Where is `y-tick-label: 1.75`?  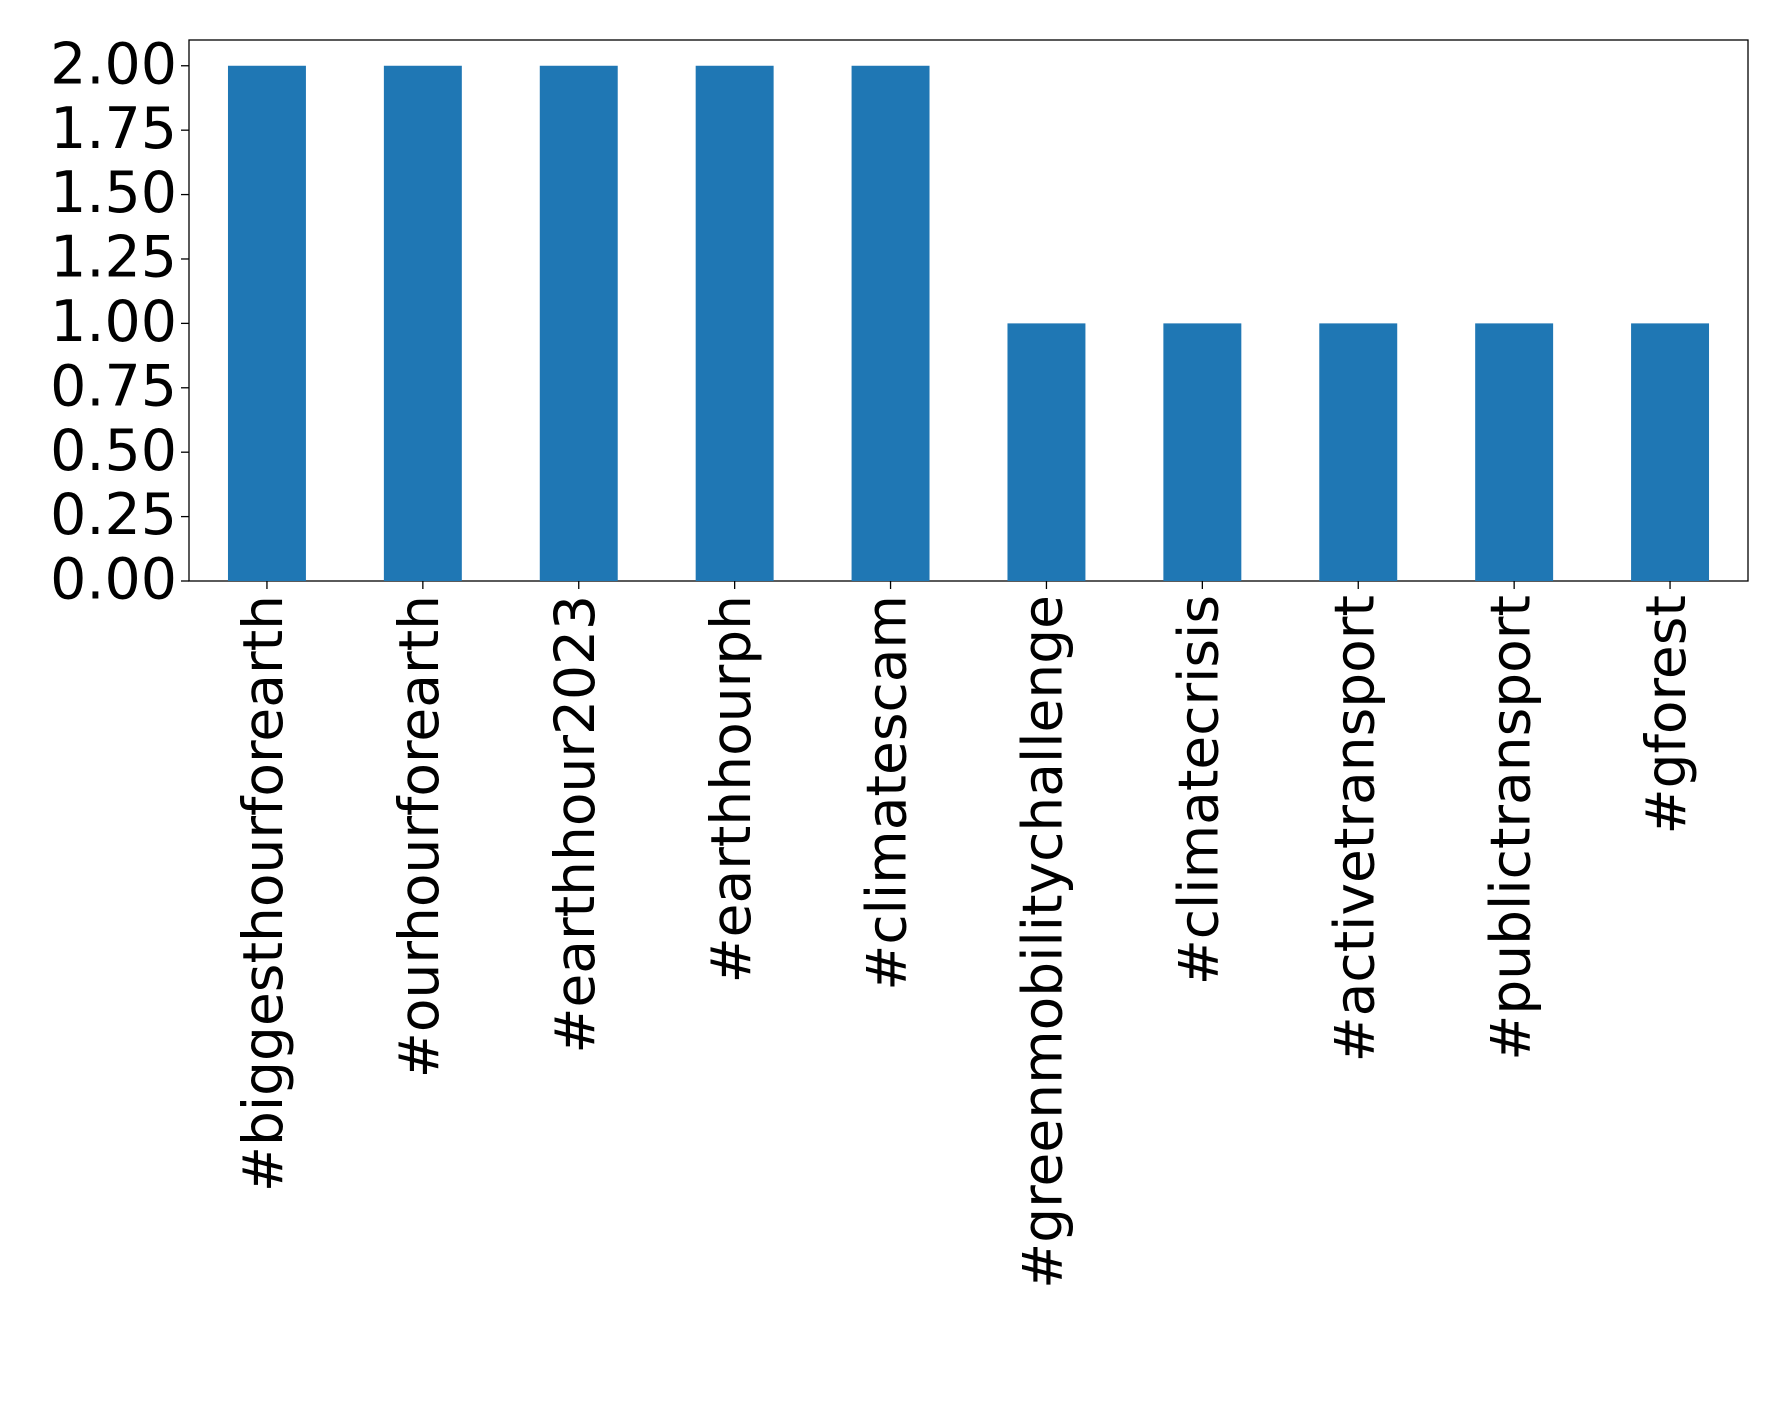 y-tick-label: 1.75 is located at coordinates (113, 129).